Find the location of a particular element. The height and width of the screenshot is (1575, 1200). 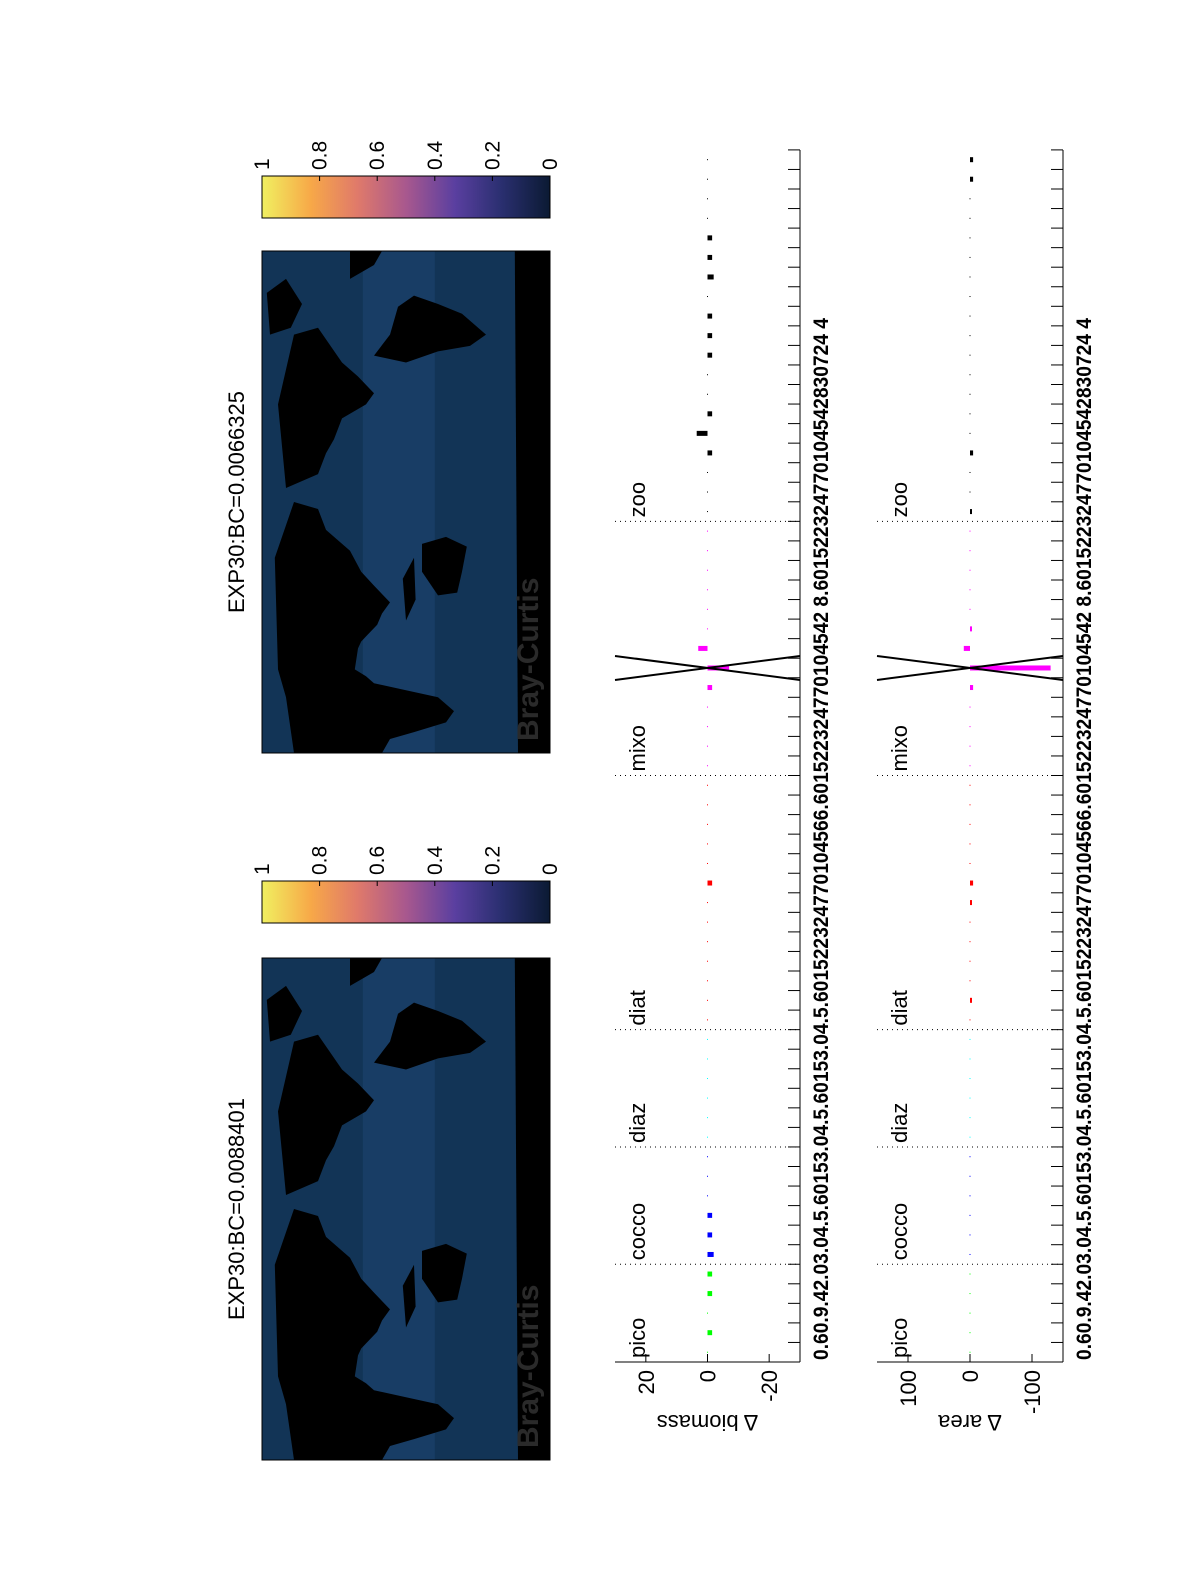

map-title: EXP30:BC=0.0066325 is located at coordinates (236, 502).